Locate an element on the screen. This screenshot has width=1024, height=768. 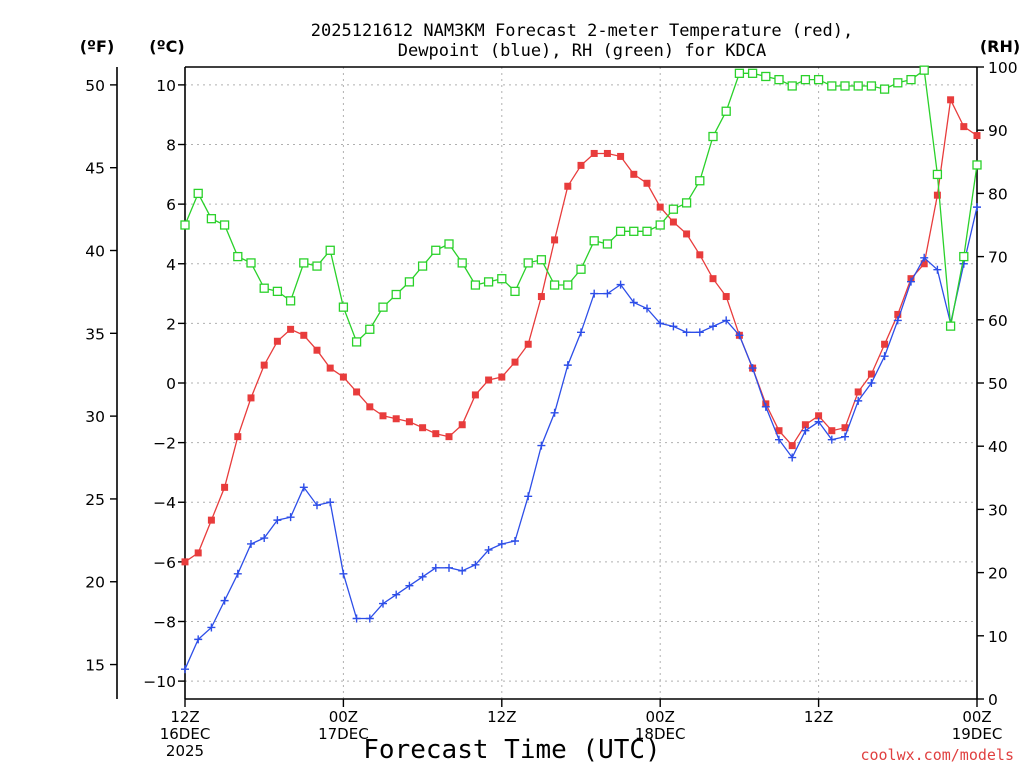
rh-tick-label: 80 is located at coordinates (998, 194).